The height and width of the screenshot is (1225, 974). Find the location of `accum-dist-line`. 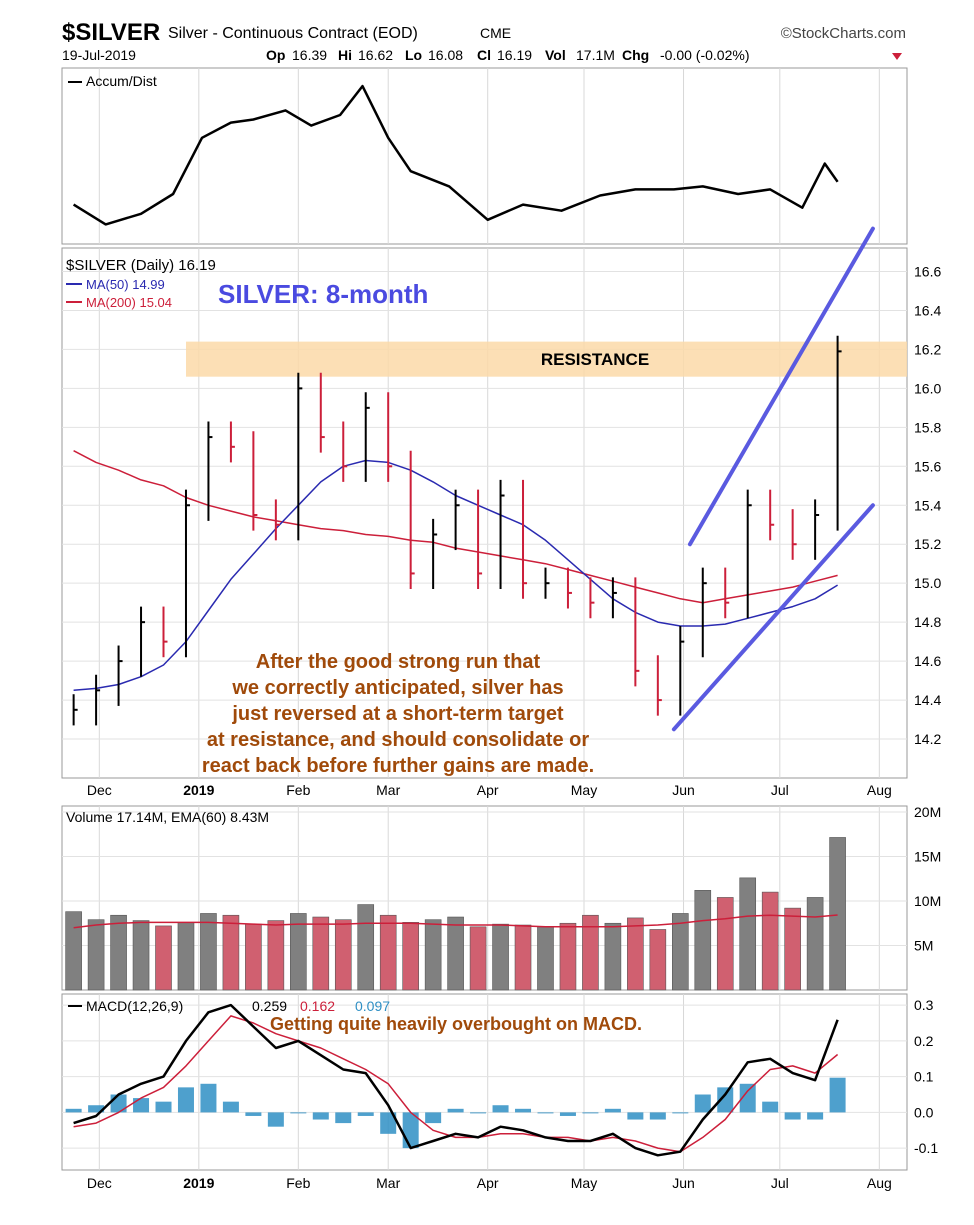

accum-dist-line is located at coordinates (455, 155).